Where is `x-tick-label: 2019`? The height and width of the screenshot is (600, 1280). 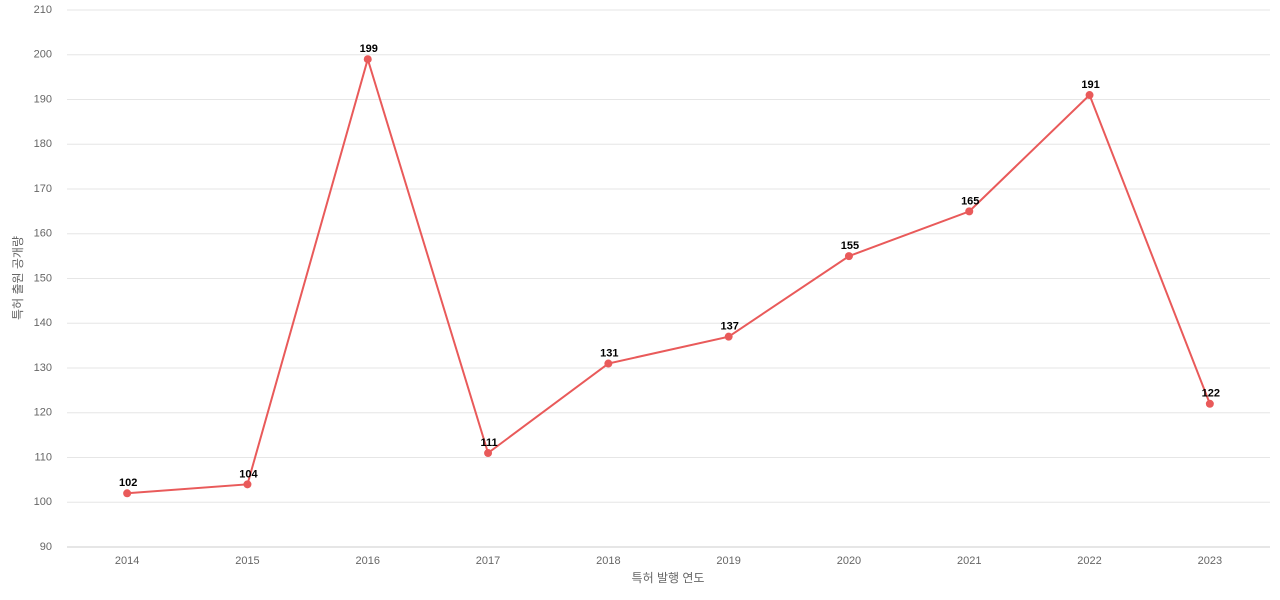 x-tick-label: 2019 is located at coordinates (728, 561).